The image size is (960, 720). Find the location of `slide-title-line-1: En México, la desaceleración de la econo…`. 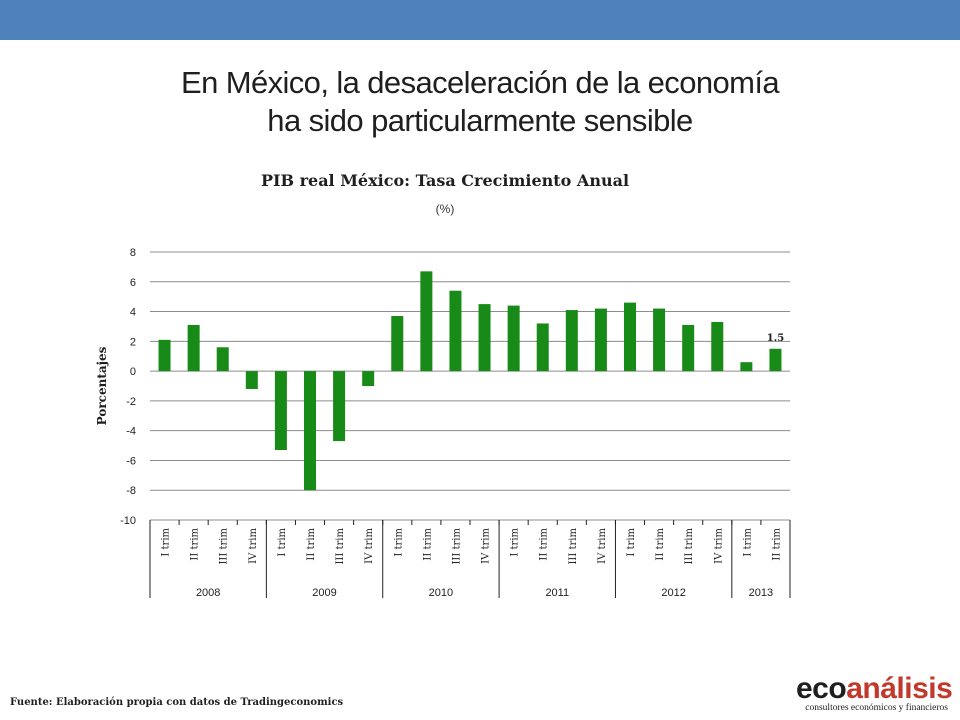

slide-title-line-1: En México, la desaceleración de la econo… is located at coordinates (480, 82).